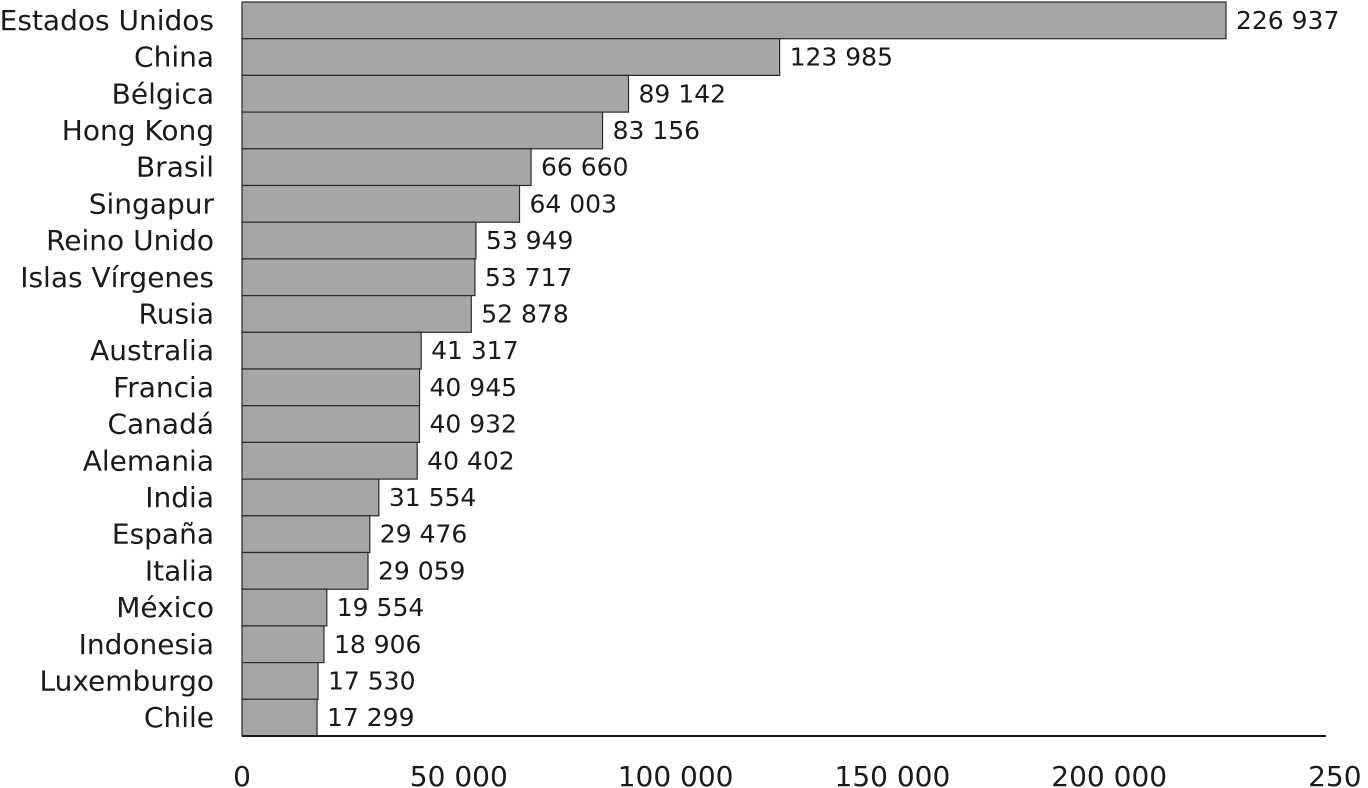  I want to click on bar-canada, so click(331, 424).